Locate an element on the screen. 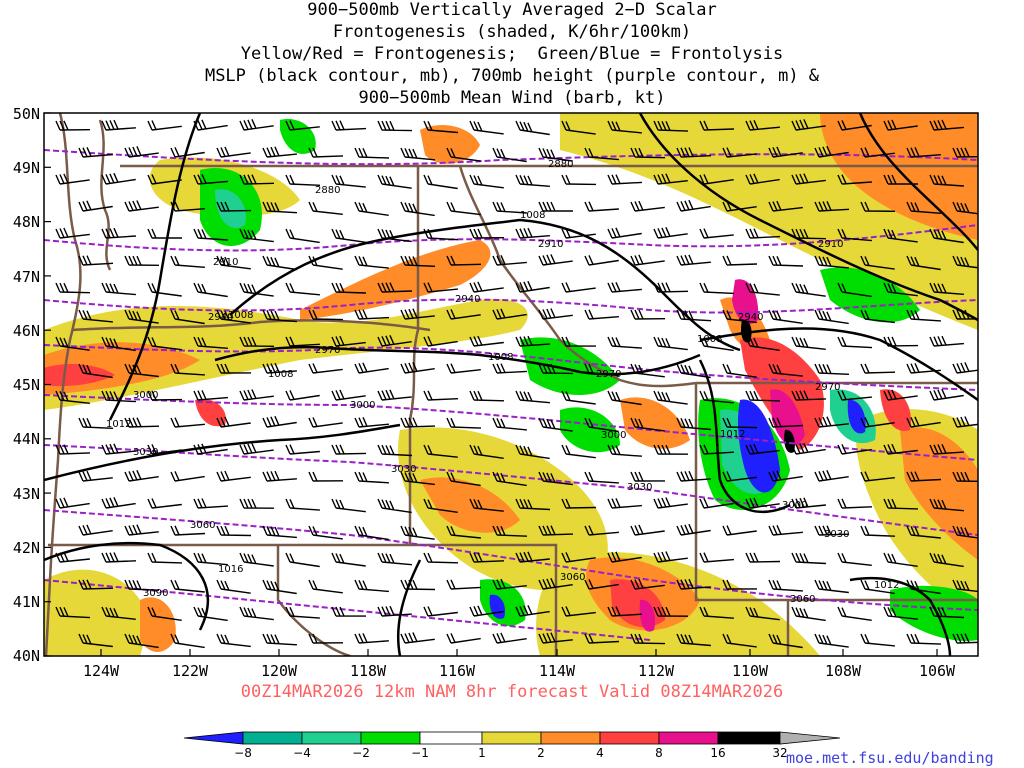 Image resolution: width=1024 pixels, height=768 pixels. height-label: 2910 is located at coordinates (550, 244).